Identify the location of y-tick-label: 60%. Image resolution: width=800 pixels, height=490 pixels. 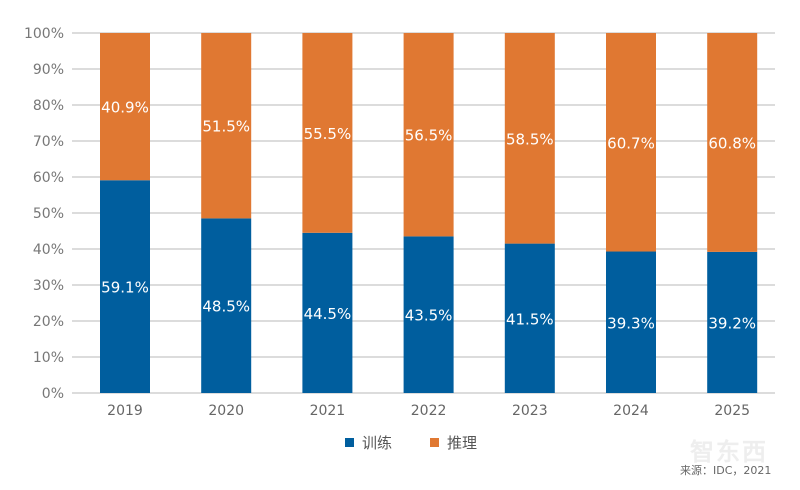
(48, 178).